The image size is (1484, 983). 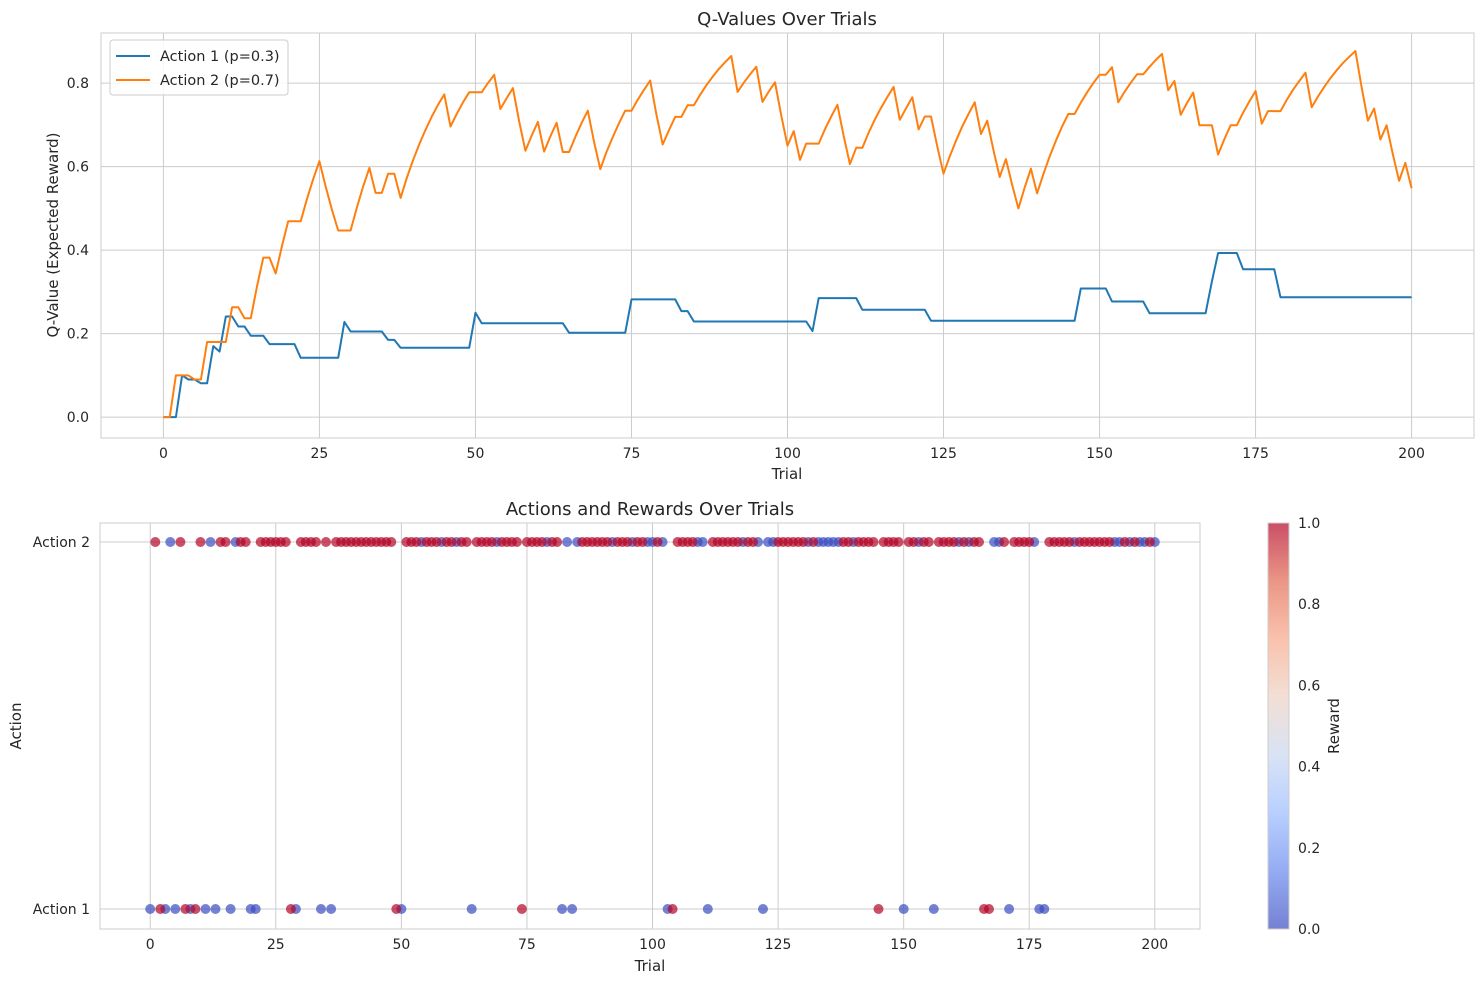 What do you see at coordinates (1309, 930) in the screenshot?
I see `colorbar-tick-label: 0.0` at bounding box center [1309, 930].